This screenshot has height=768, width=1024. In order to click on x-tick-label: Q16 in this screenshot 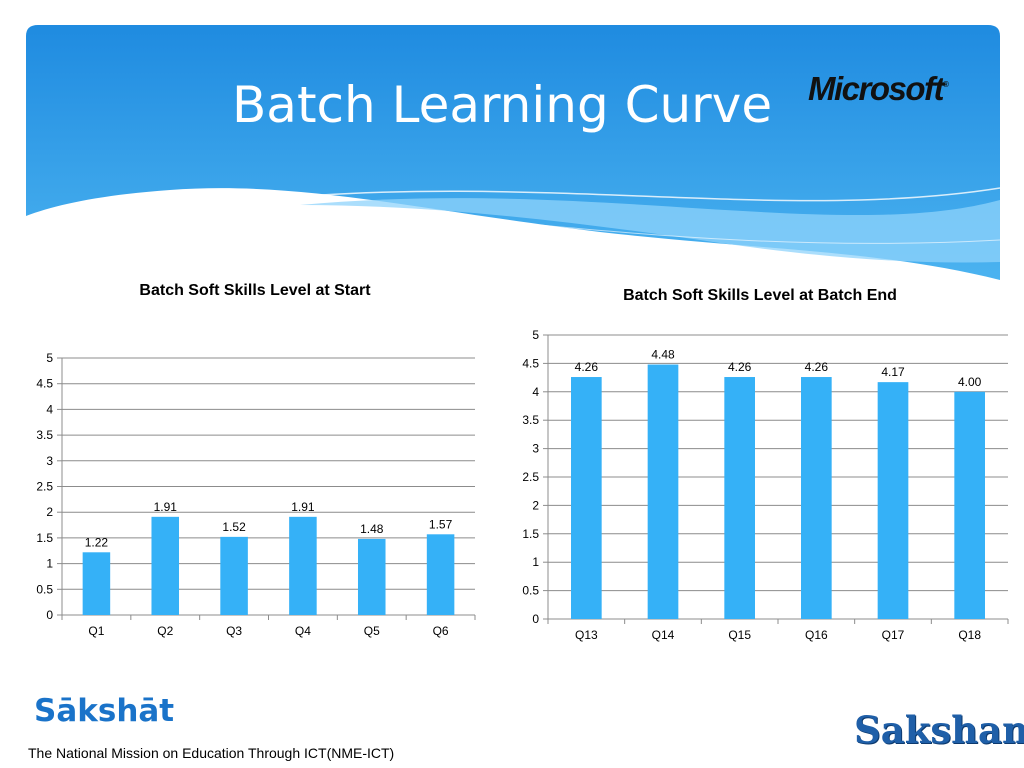, I will do `click(816, 635)`.